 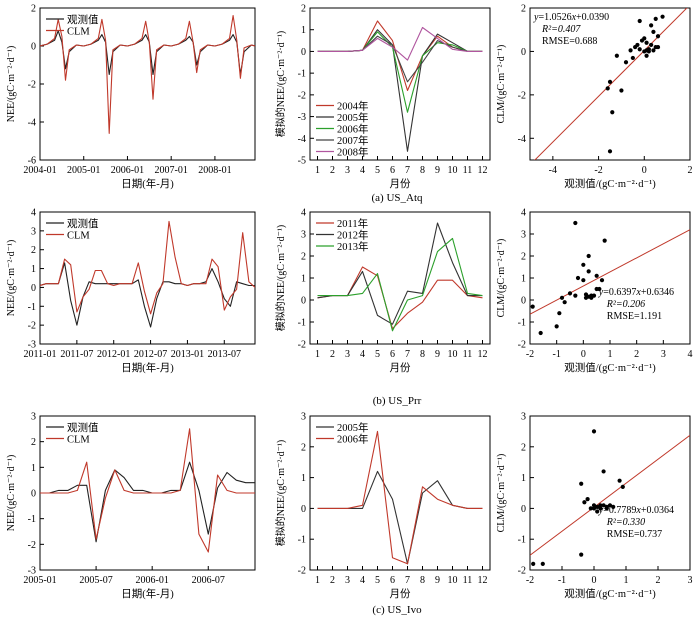 I want to click on rmse: RMSE=0.688, so click(x=569, y=41).